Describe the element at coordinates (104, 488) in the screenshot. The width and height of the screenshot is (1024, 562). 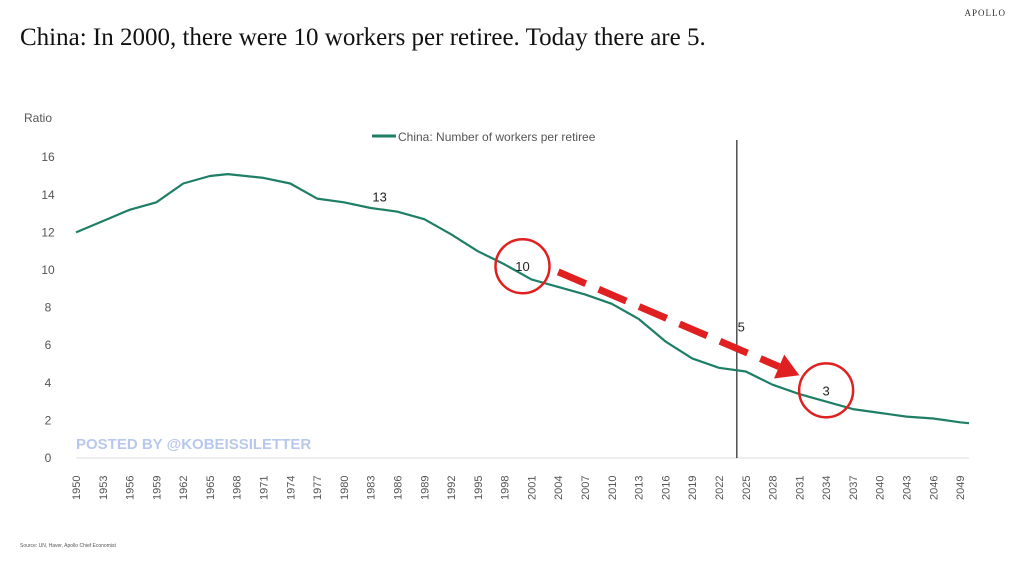
I see `x-tick-label: 1953` at that location.